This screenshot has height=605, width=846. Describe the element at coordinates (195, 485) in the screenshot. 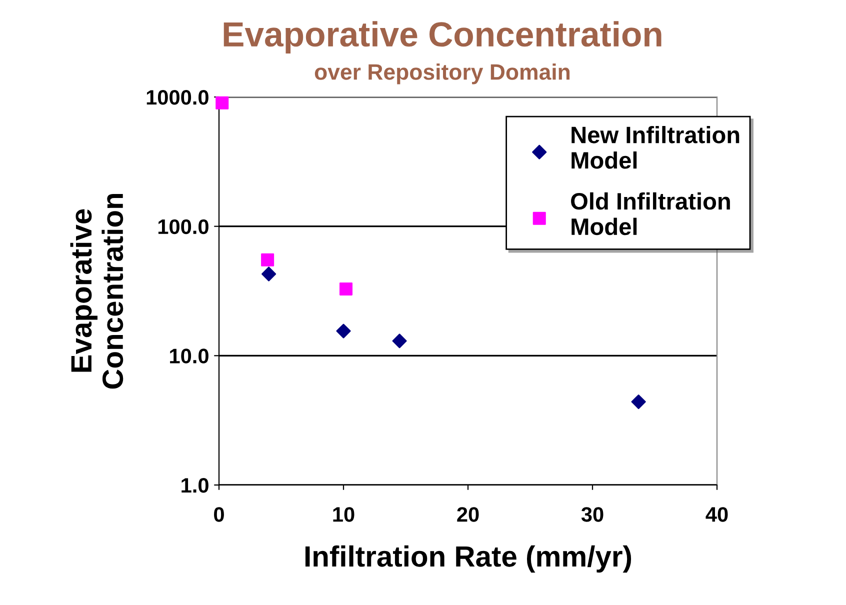

I see `y-tick-label: 1.0` at that location.